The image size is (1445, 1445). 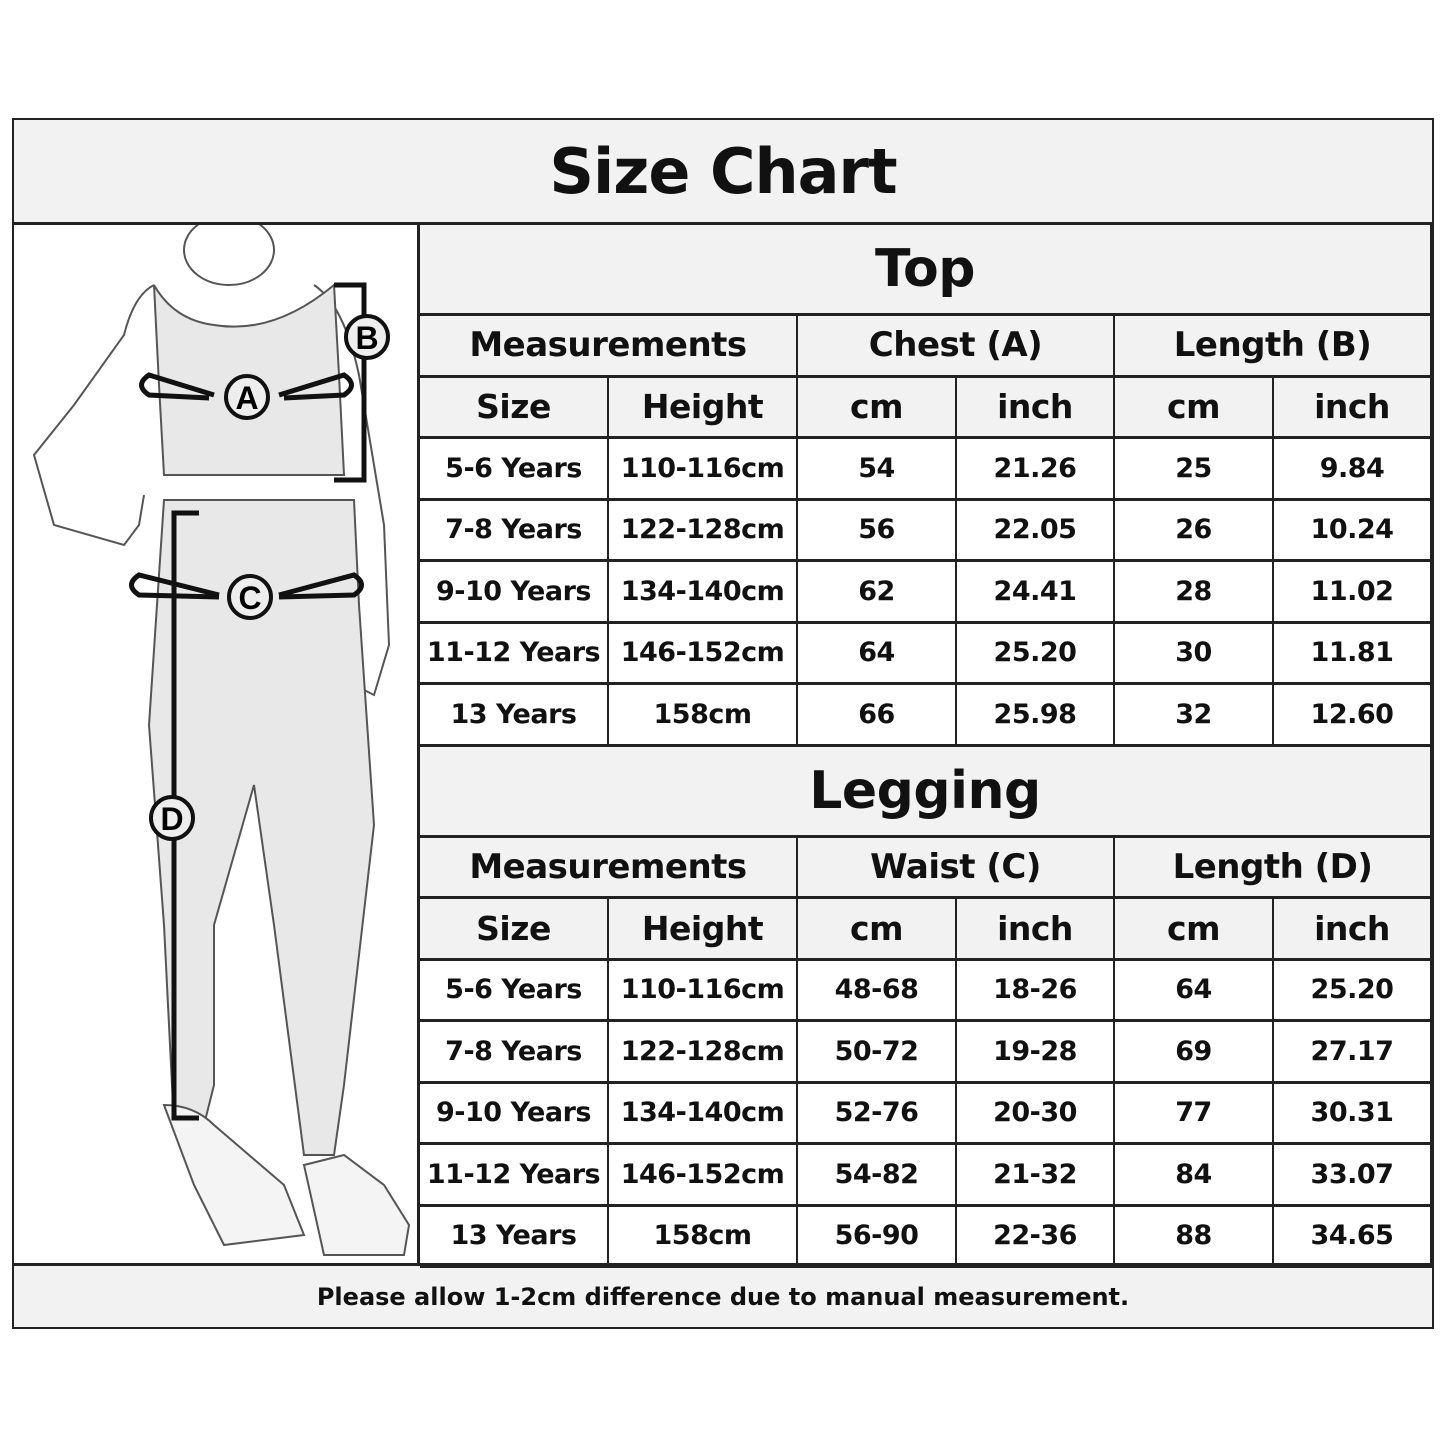 What do you see at coordinates (1353, 1114) in the screenshot?
I see `table-cell: 30.31` at bounding box center [1353, 1114].